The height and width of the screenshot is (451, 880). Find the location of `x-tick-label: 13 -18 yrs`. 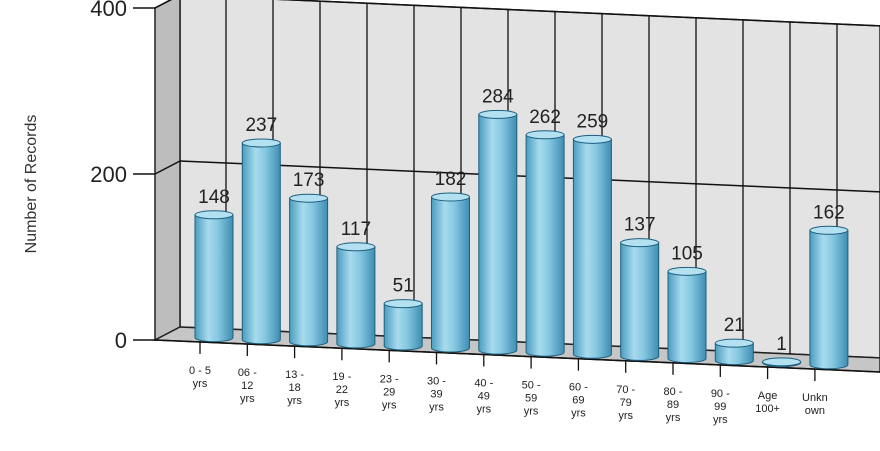

x-tick-label: 13 -18 yrs is located at coordinates (294, 388).